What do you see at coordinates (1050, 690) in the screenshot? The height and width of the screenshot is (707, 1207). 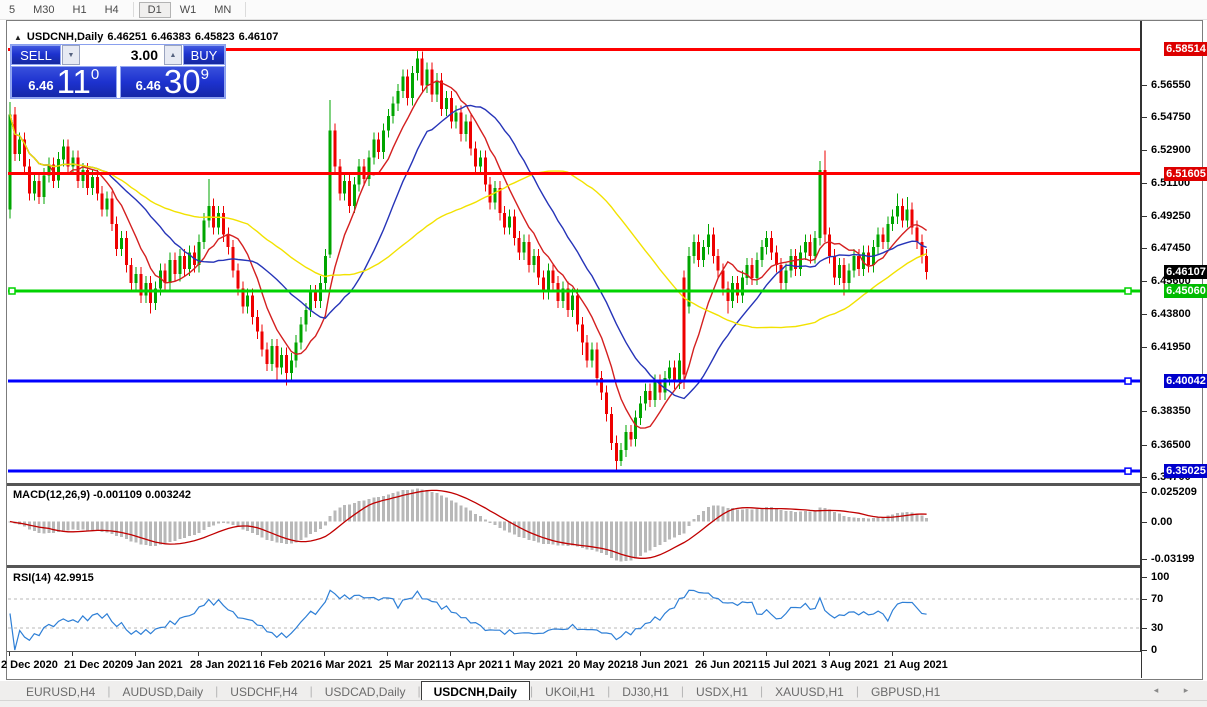 I see `tab-bar-spacer` at bounding box center [1050, 690].